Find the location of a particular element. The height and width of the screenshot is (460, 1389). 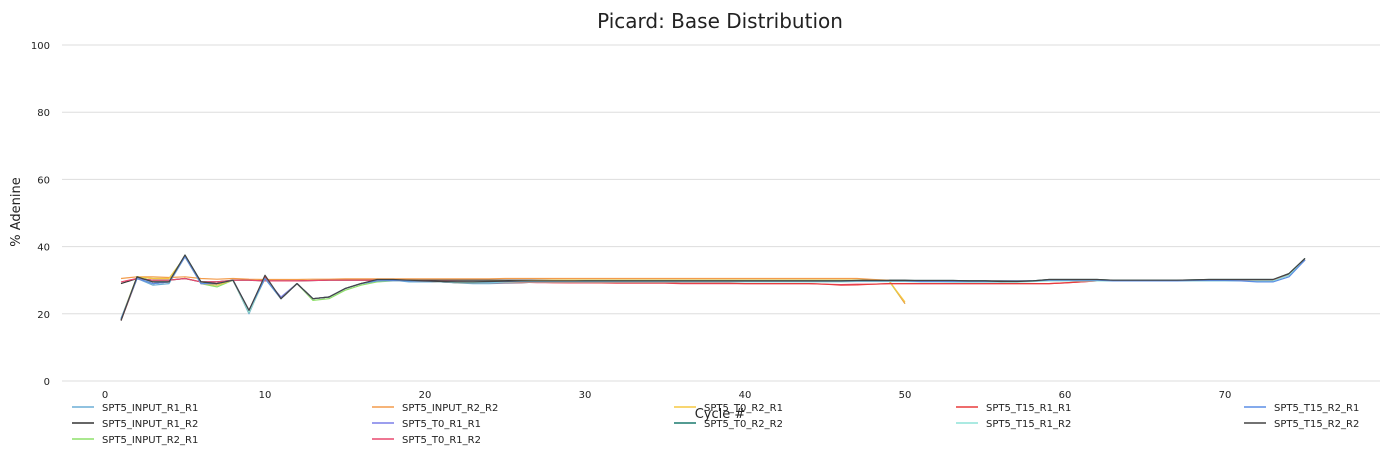

legend-item: SPT5_T15_R1_R1 is located at coordinates (1013, 408).